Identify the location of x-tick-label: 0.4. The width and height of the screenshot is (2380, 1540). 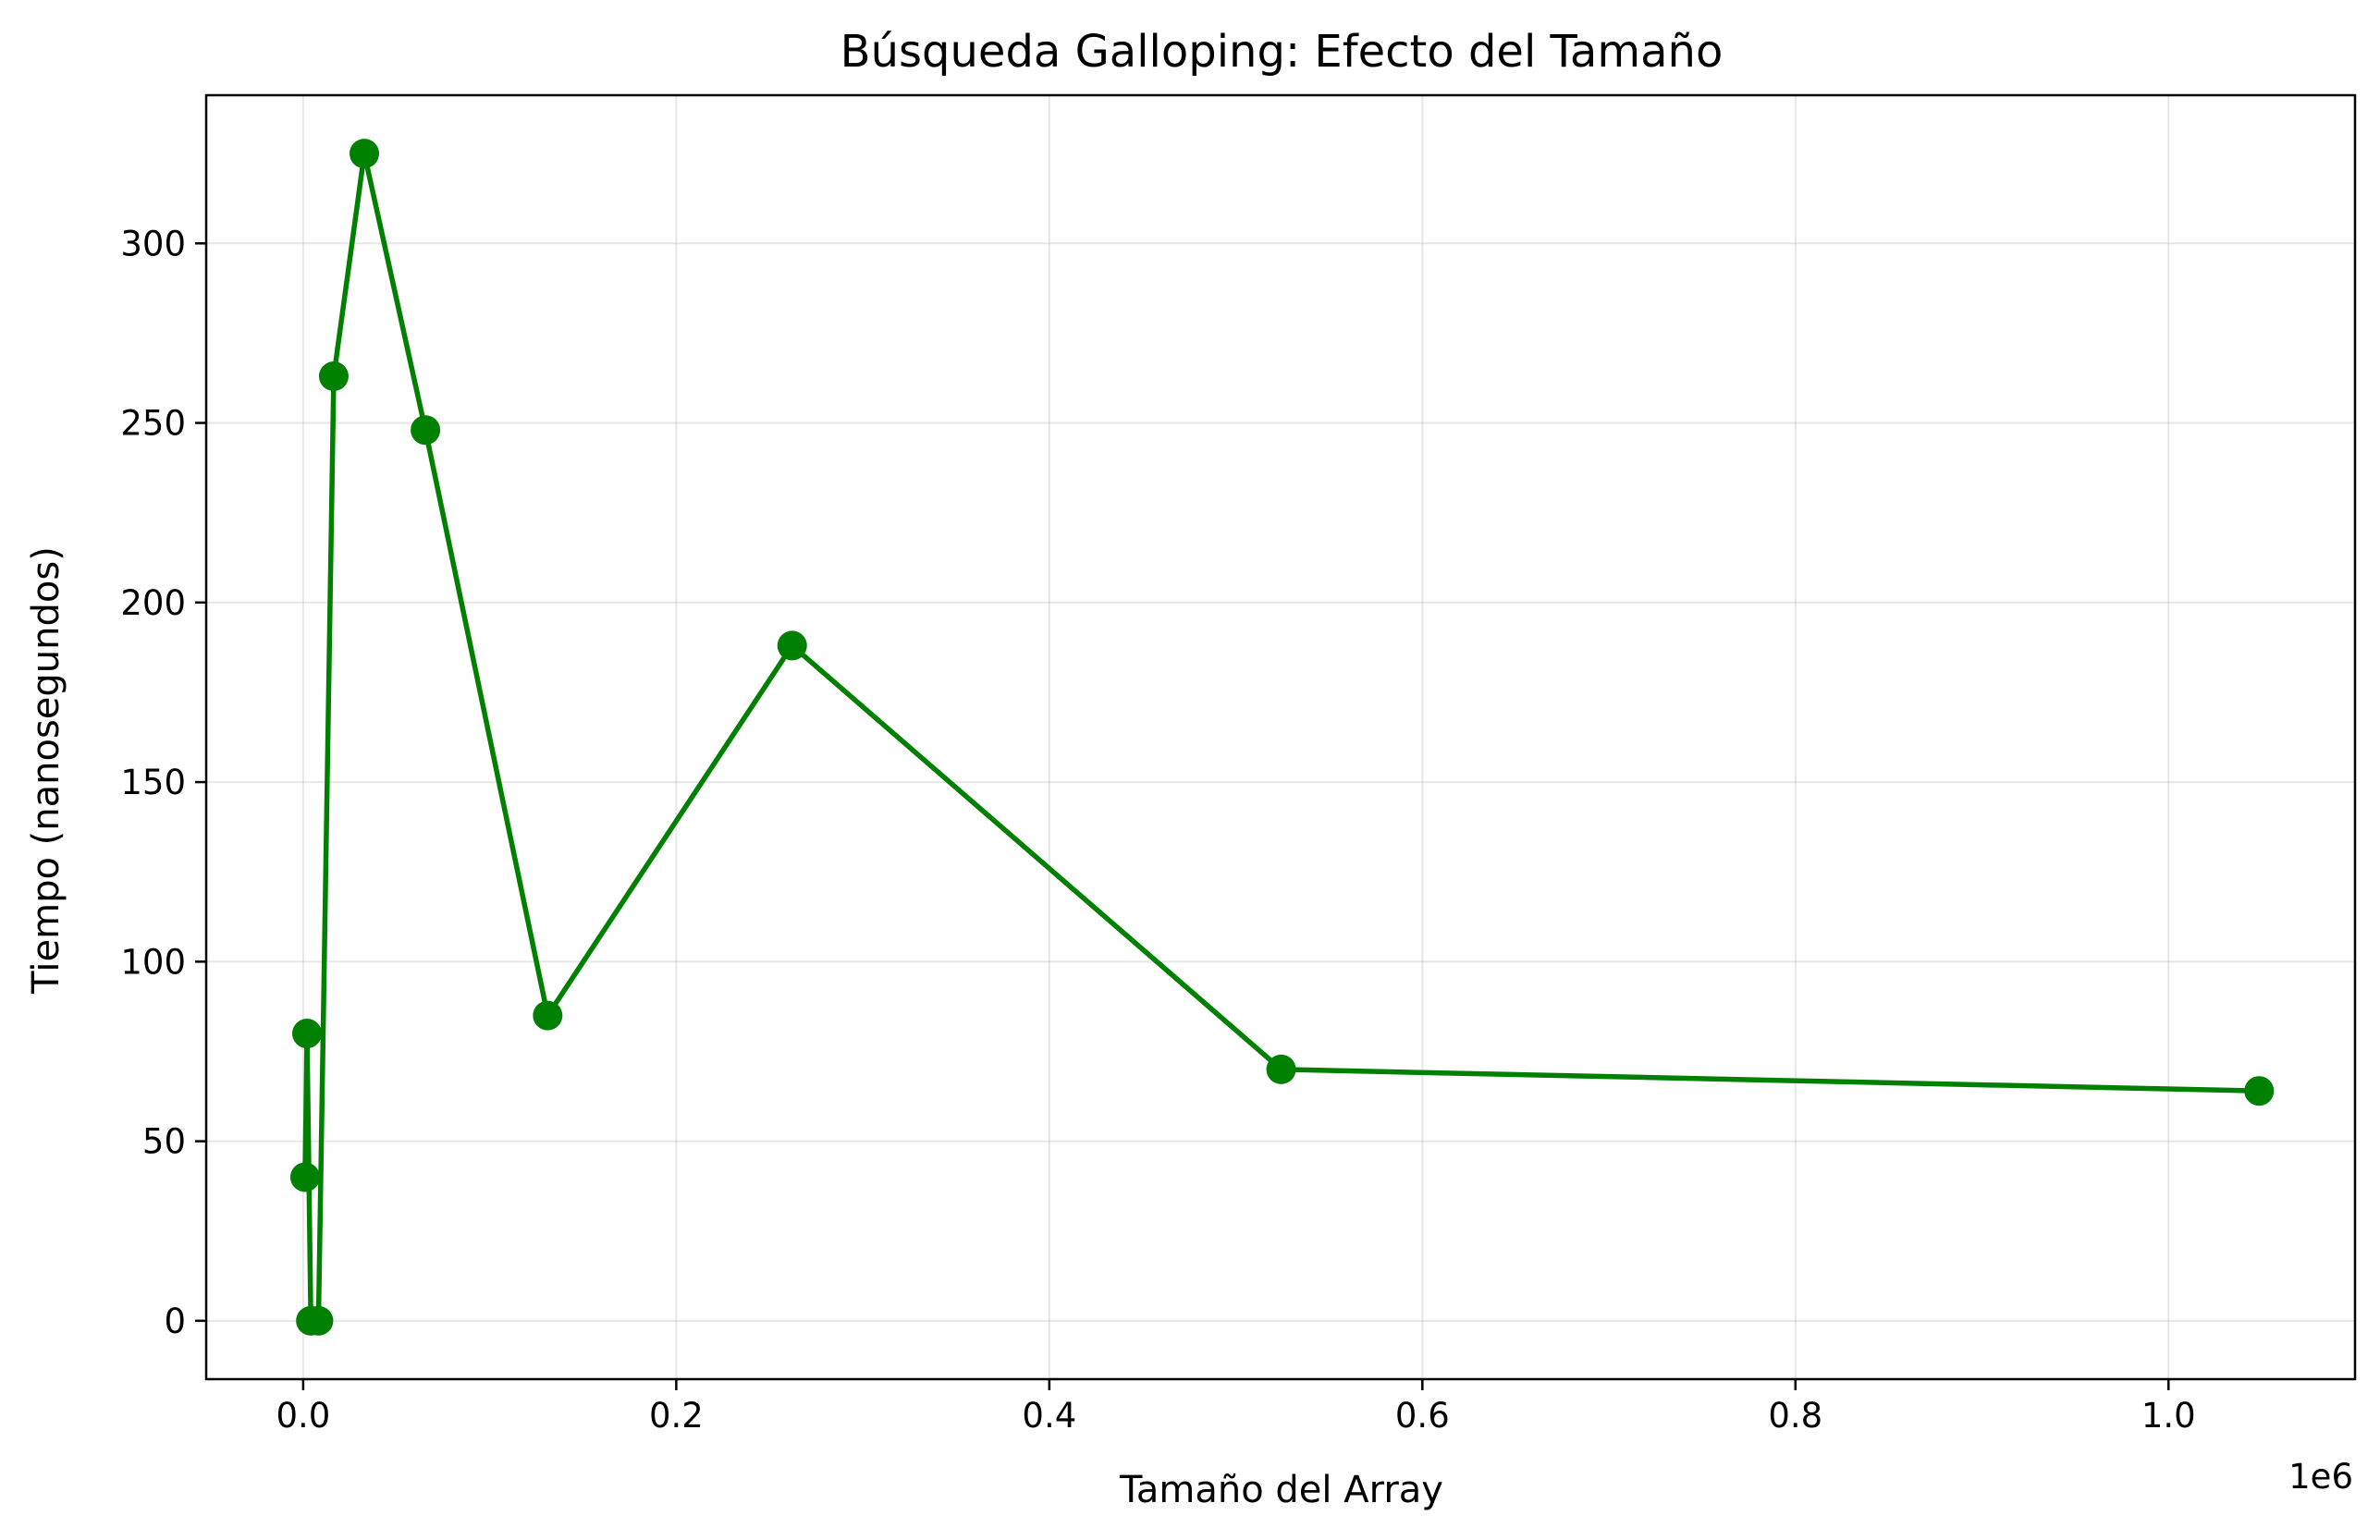
(1049, 1416).